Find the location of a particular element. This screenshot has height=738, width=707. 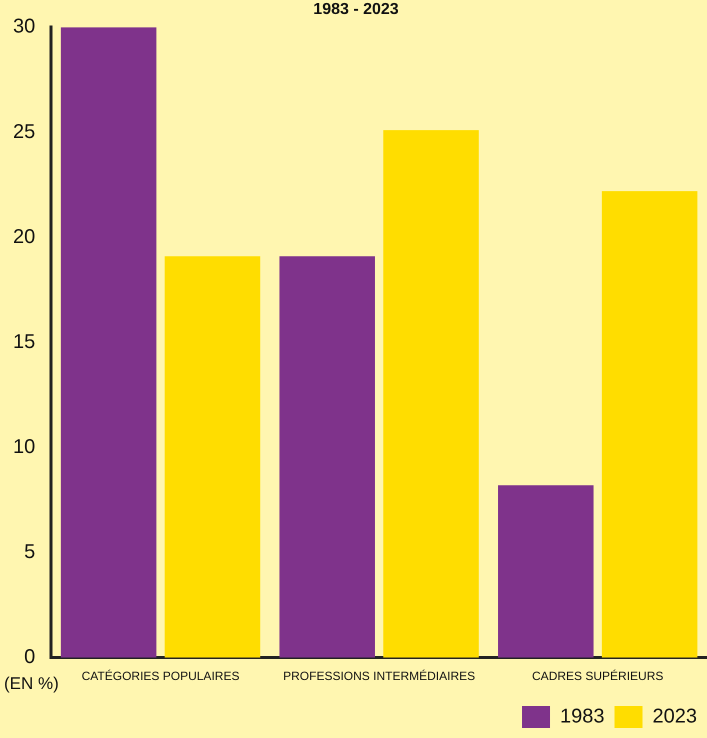

legend-label: 1983 is located at coordinates (582, 717).